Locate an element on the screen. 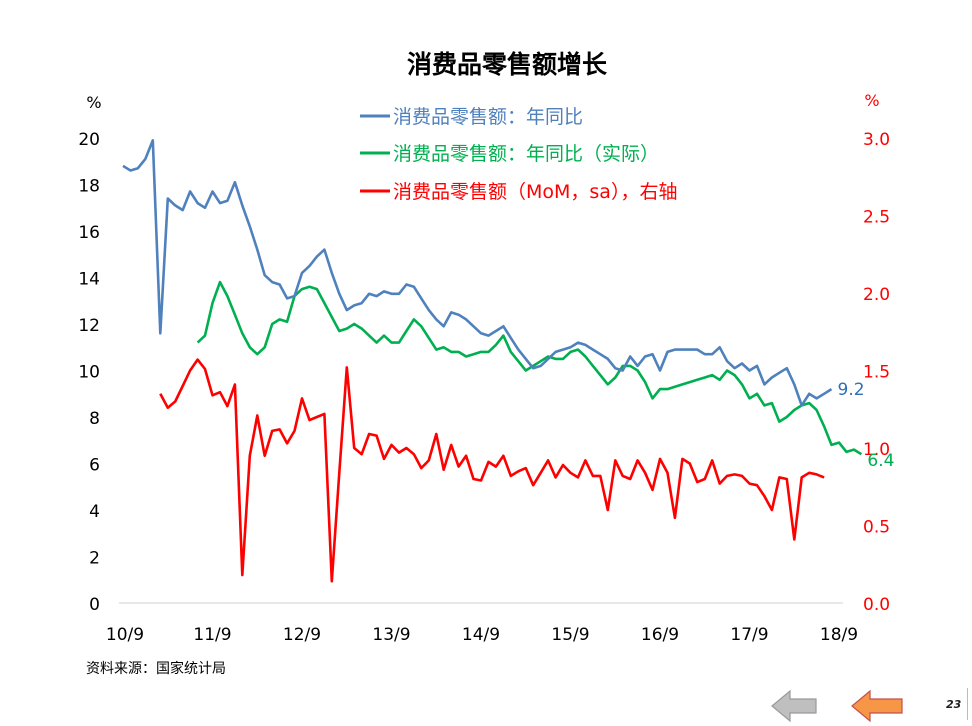 This screenshot has width=972, height=726. y-left-tick-label: 18 is located at coordinates (89, 187).